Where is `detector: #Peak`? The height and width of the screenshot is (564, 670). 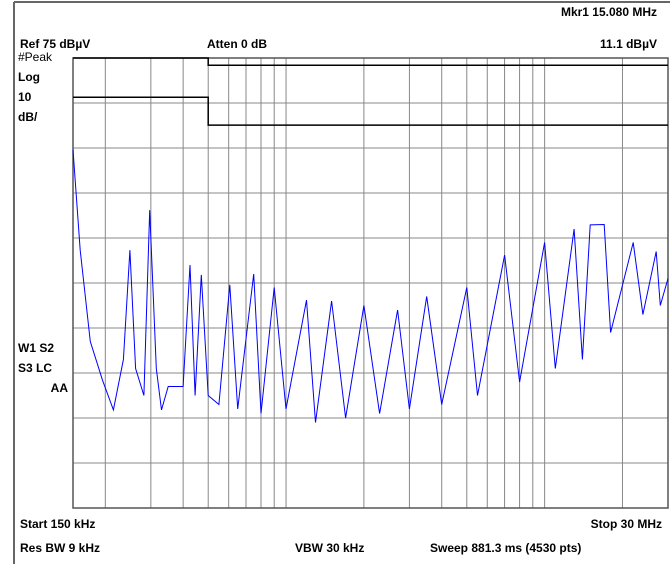 detector: #Peak is located at coordinates (35, 57).